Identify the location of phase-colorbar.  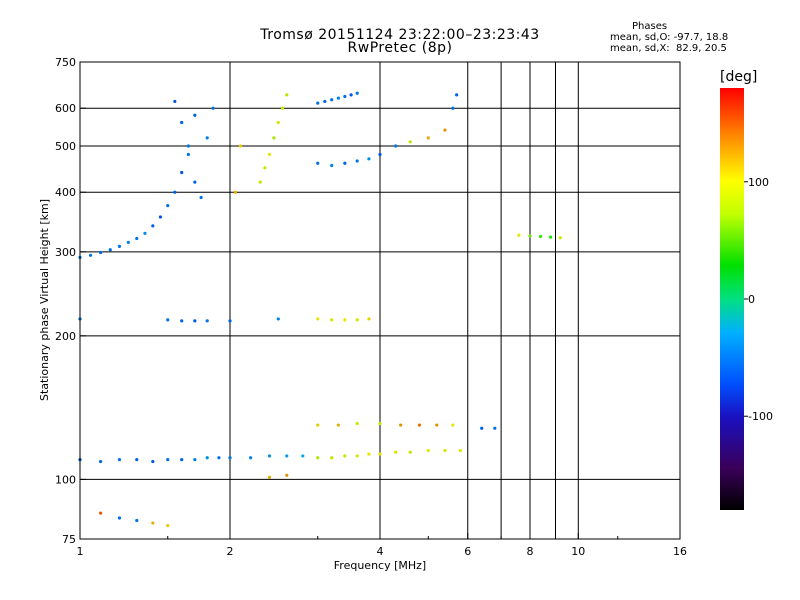
(732, 299).